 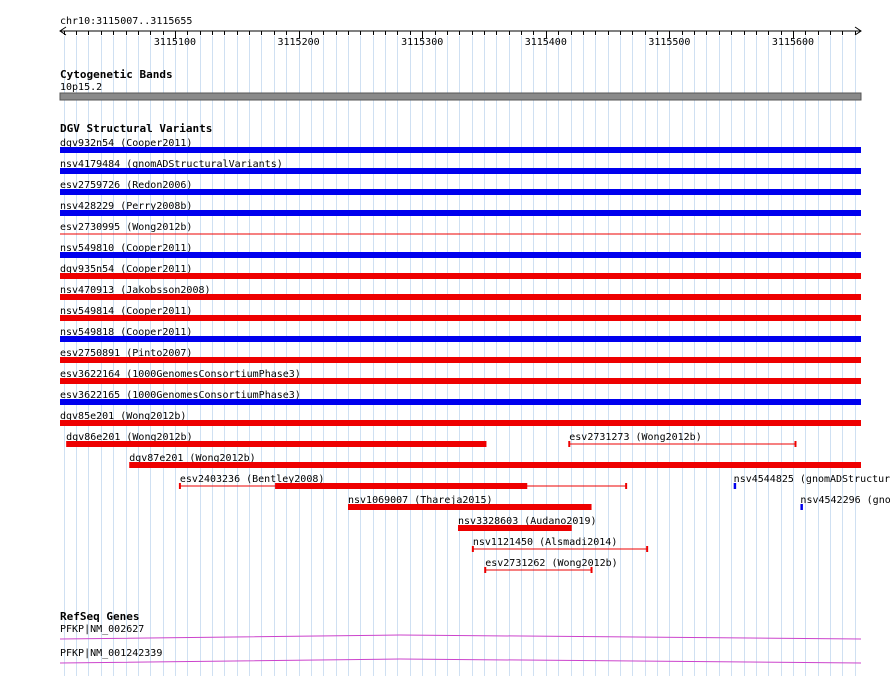 I want to click on sv-feature: nsv549810 (Cooper2011), so click(x=460, y=250).